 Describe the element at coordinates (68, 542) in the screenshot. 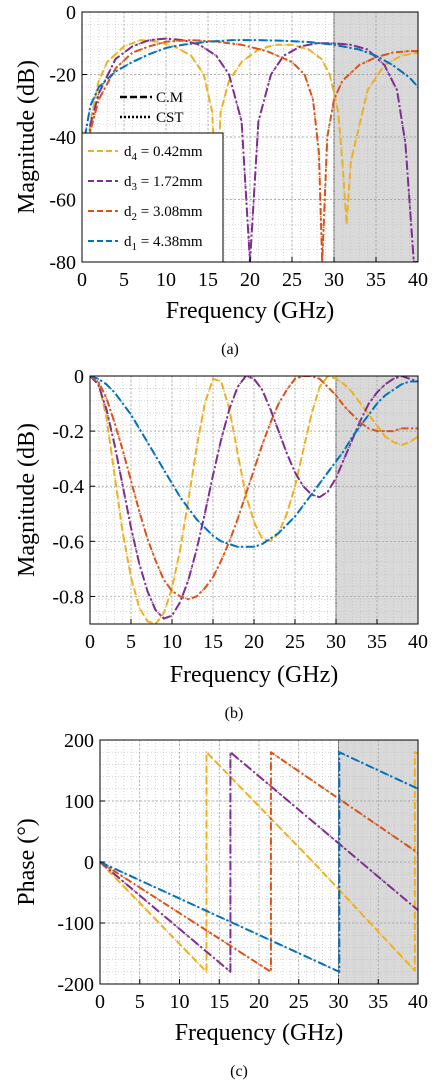

I see `y-tick-label: -0.6` at that location.